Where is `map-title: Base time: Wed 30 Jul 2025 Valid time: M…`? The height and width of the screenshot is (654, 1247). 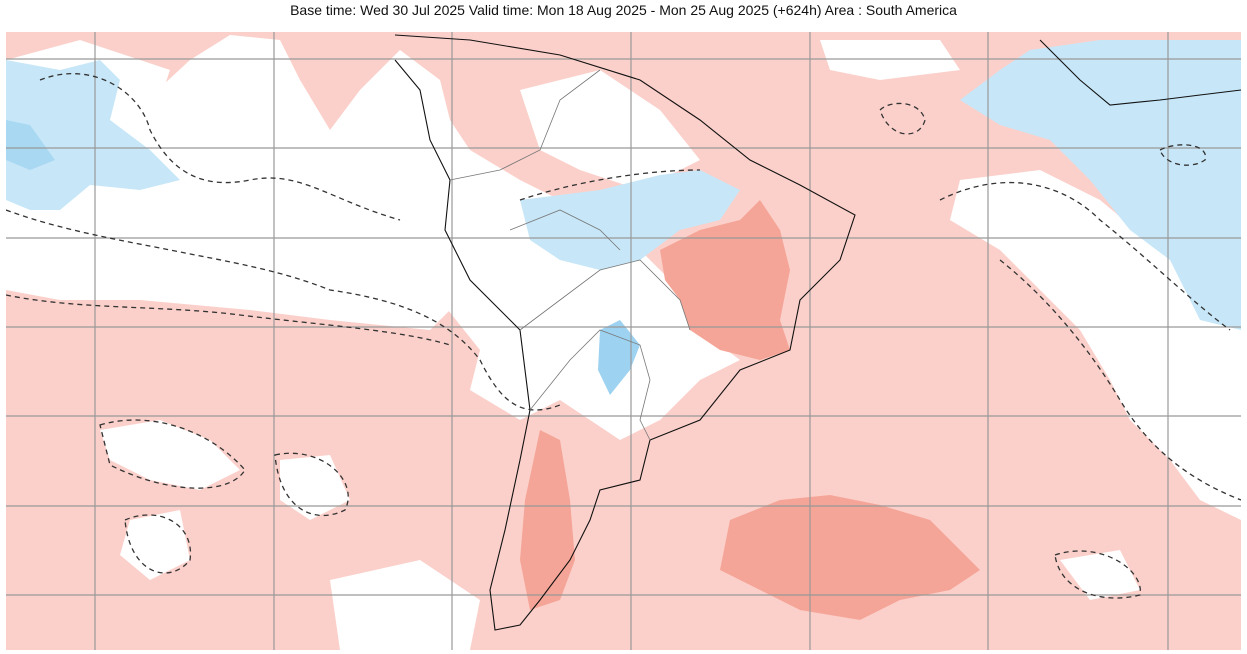 map-title: Base time: Wed 30 Jul 2025 Valid time: M… is located at coordinates (623, 10).